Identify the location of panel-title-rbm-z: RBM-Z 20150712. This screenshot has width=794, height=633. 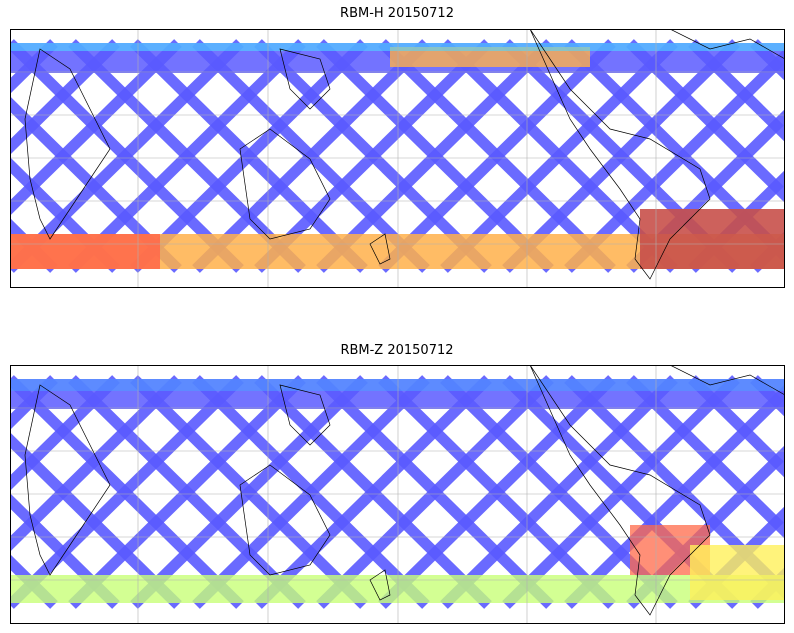
(397, 350).